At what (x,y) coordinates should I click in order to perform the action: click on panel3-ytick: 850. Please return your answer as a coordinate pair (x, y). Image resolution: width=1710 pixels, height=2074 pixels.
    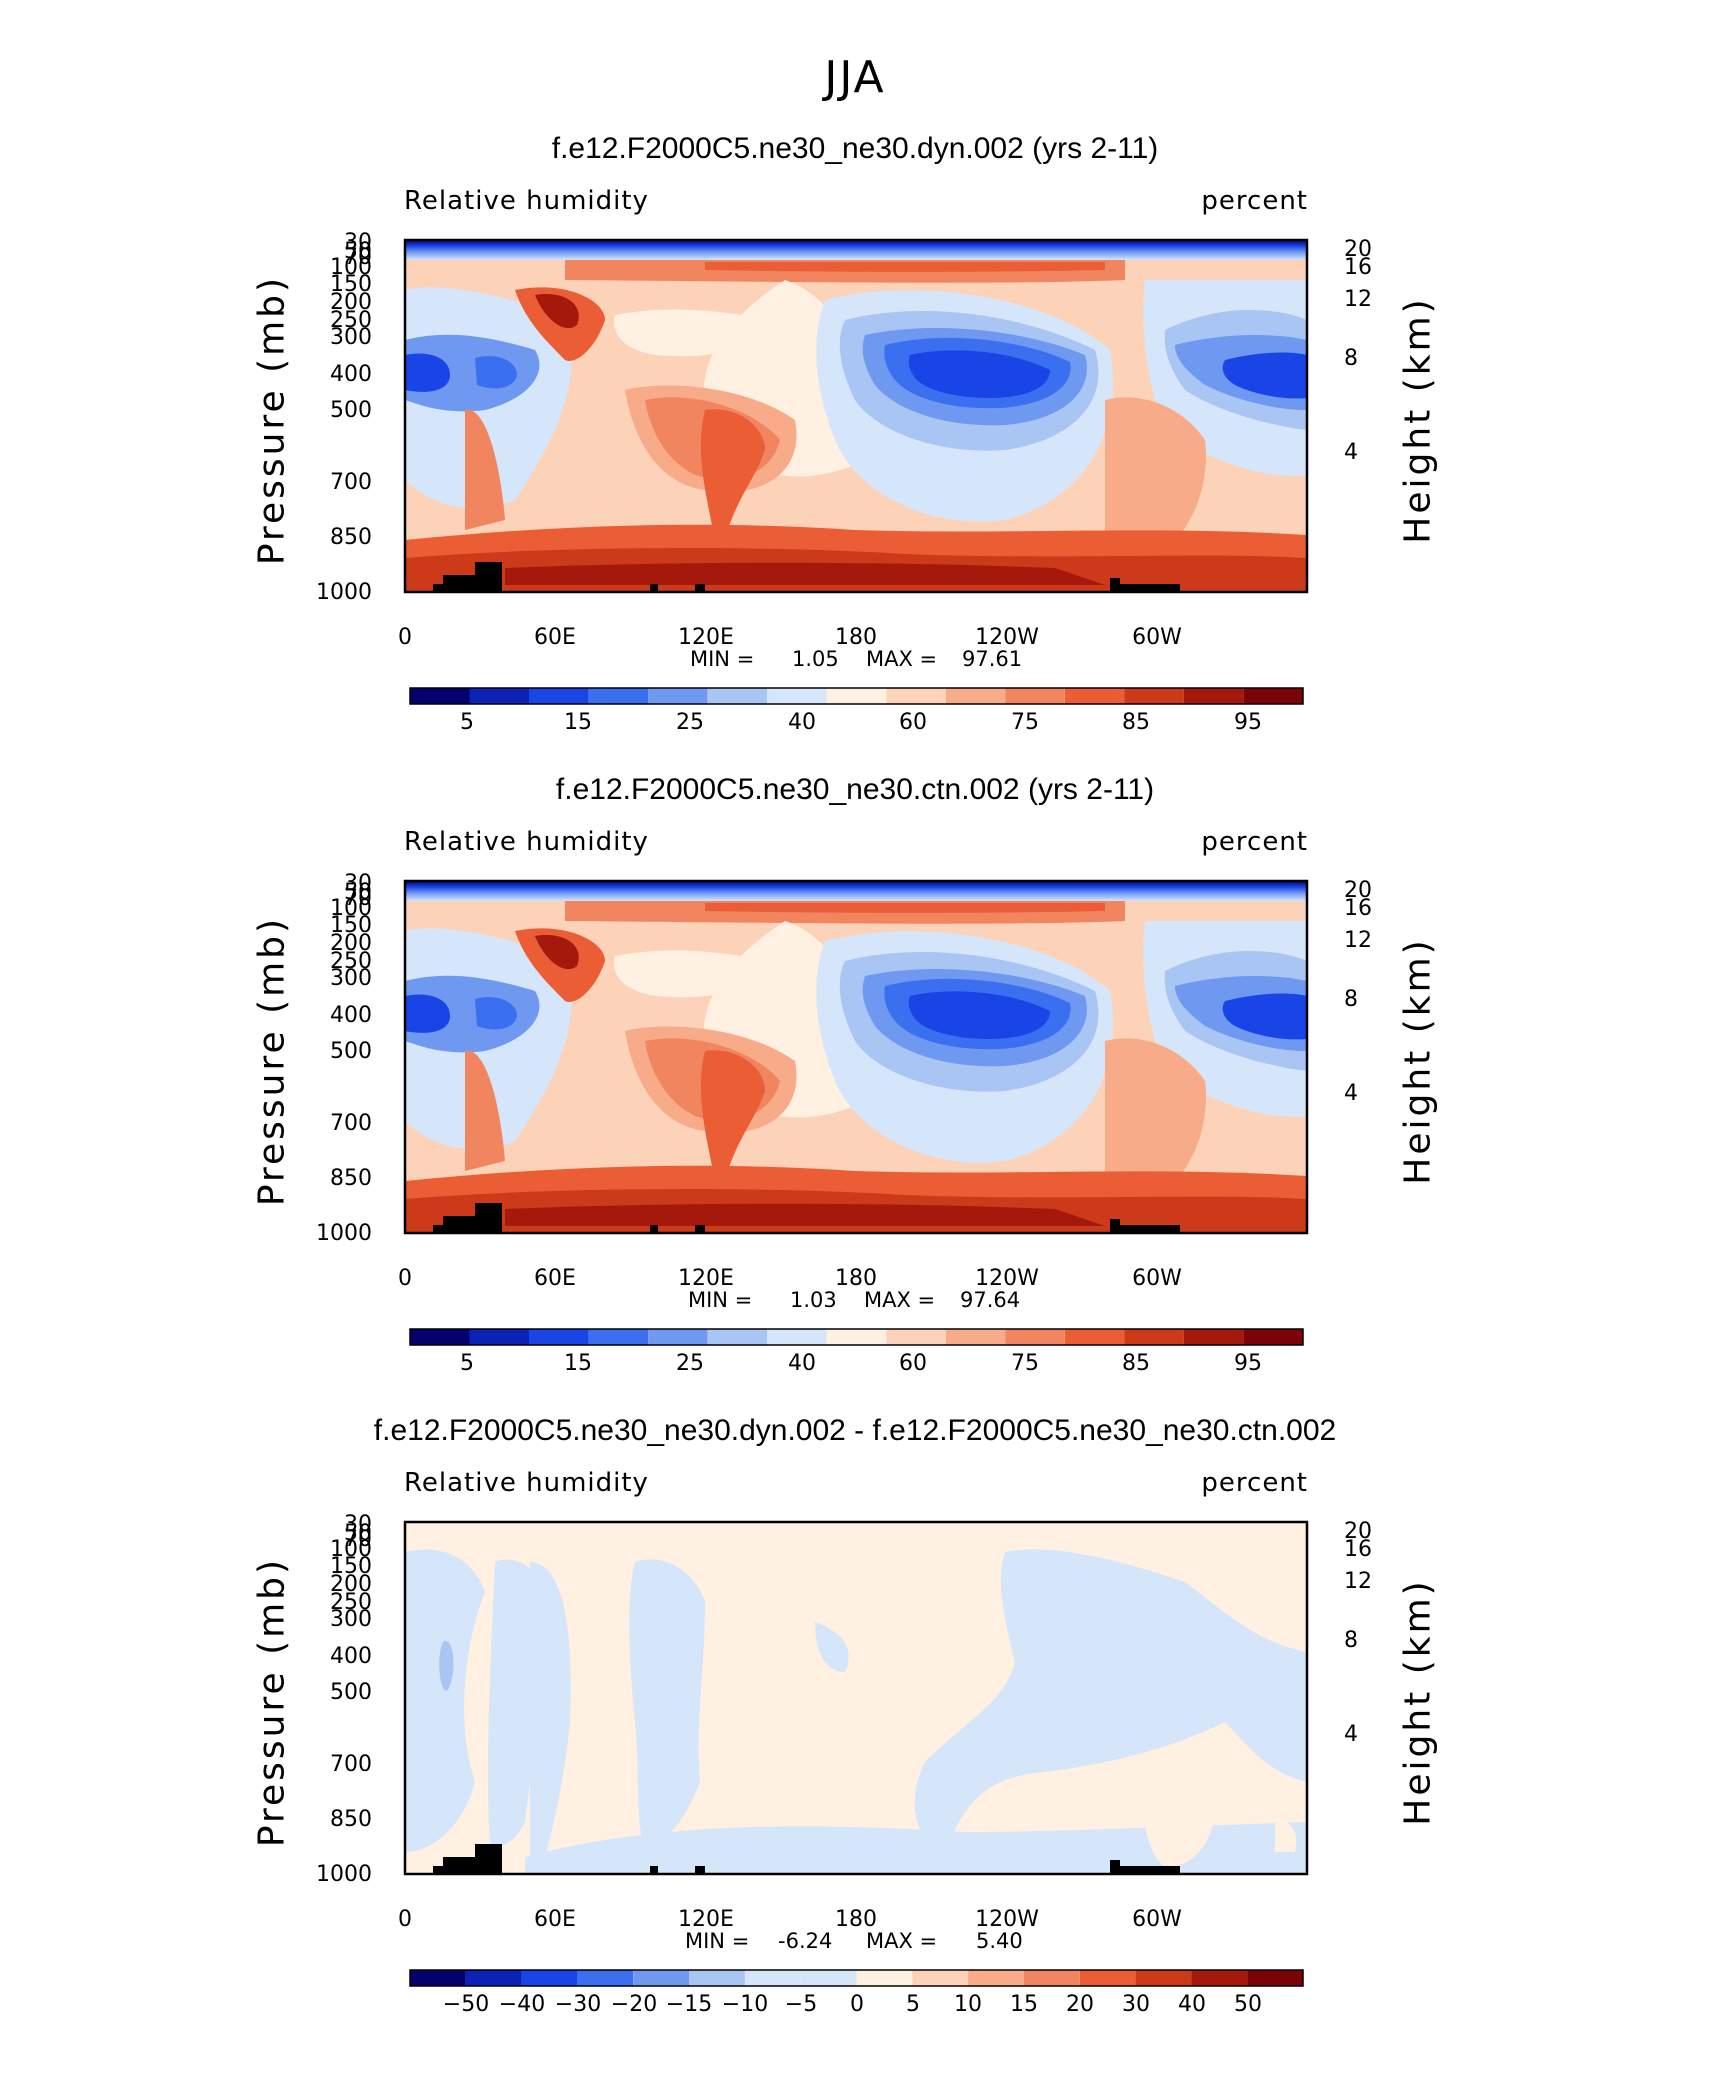
    Looking at the image, I should click on (351, 1819).